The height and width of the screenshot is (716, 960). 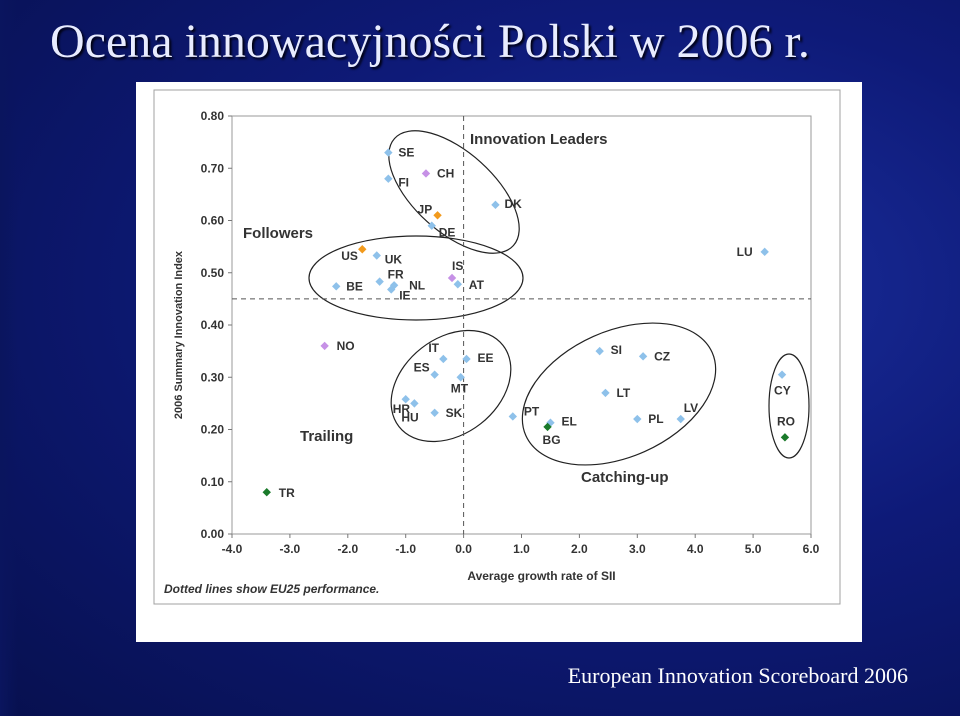 What do you see at coordinates (764, 252) in the screenshot?
I see `data-point-lu` at bounding box center [764, 252].